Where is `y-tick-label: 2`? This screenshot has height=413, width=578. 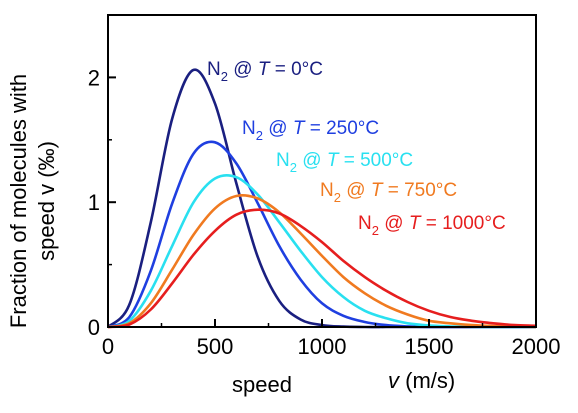
y-tick-label: 2 is located at coordinates (94, 77).